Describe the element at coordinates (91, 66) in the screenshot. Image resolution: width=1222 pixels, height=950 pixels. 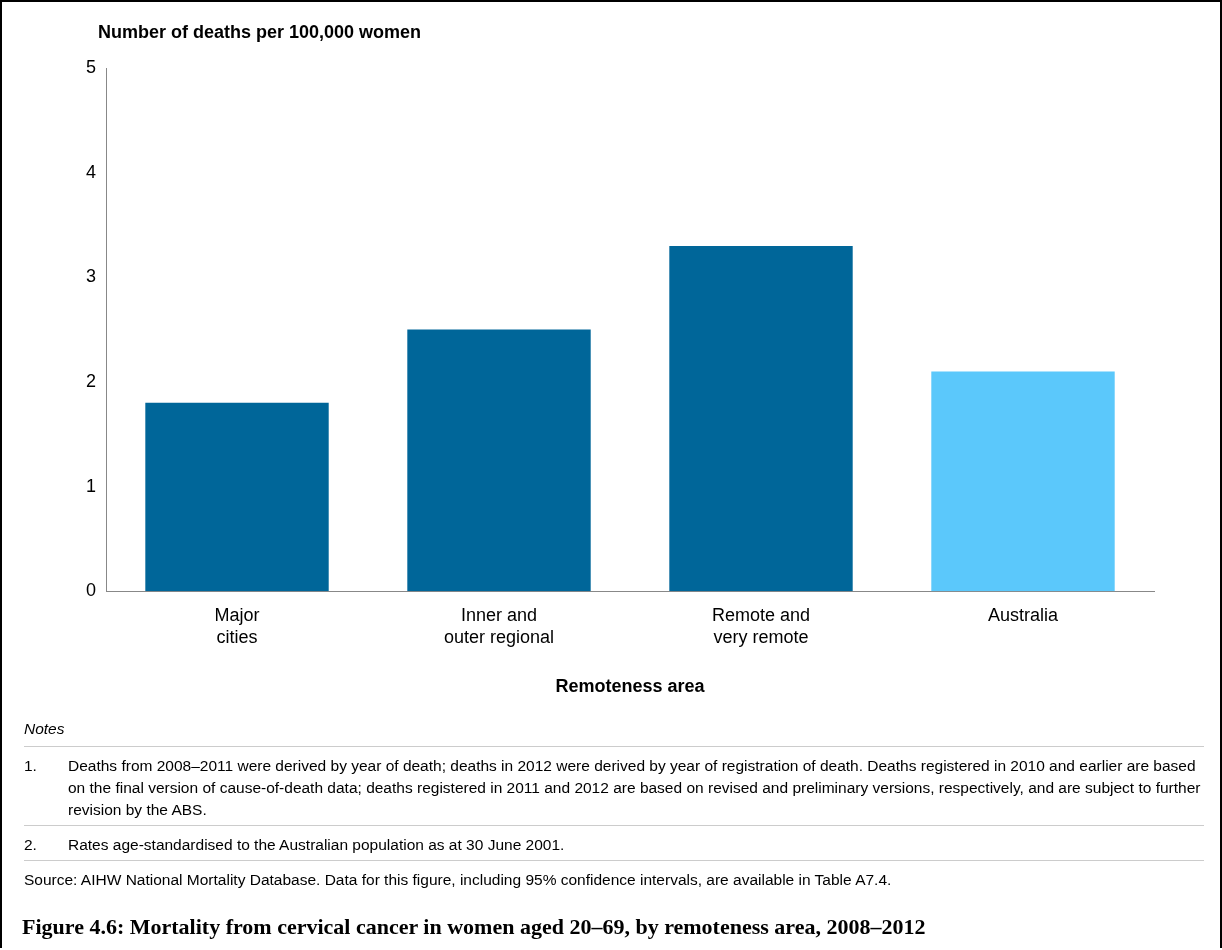
I see `y-tick-label: 5` at that location.